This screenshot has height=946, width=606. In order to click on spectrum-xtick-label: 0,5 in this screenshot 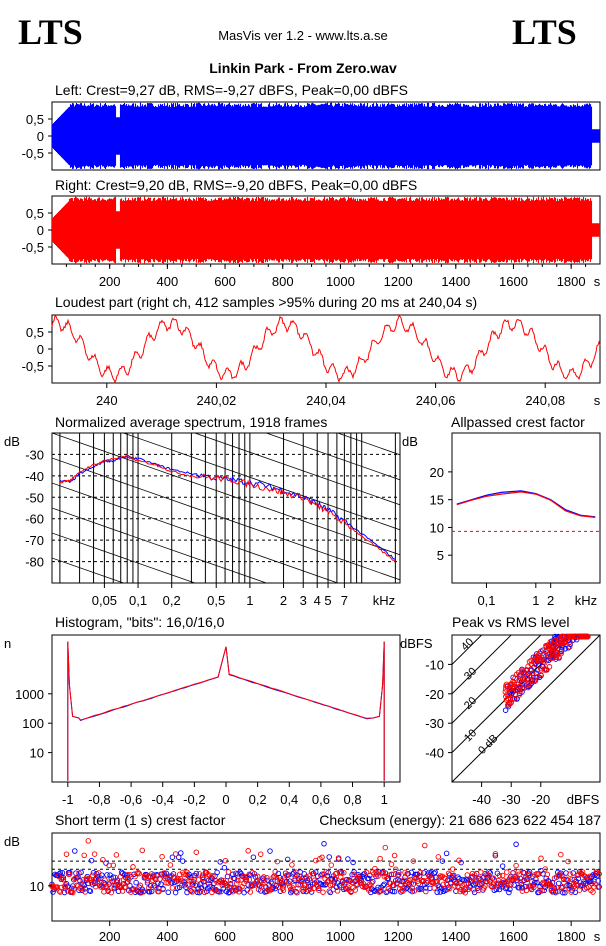, I will do `click(216, 600)`.